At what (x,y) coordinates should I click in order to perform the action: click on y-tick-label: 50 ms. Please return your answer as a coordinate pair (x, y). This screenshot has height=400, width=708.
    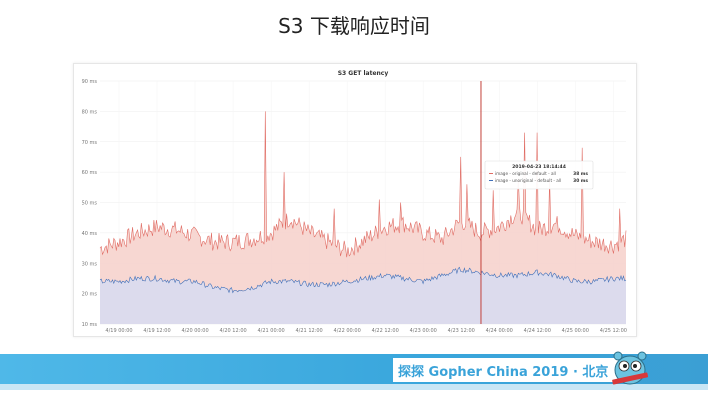
    Looking at the image, I should click on (90, 204).